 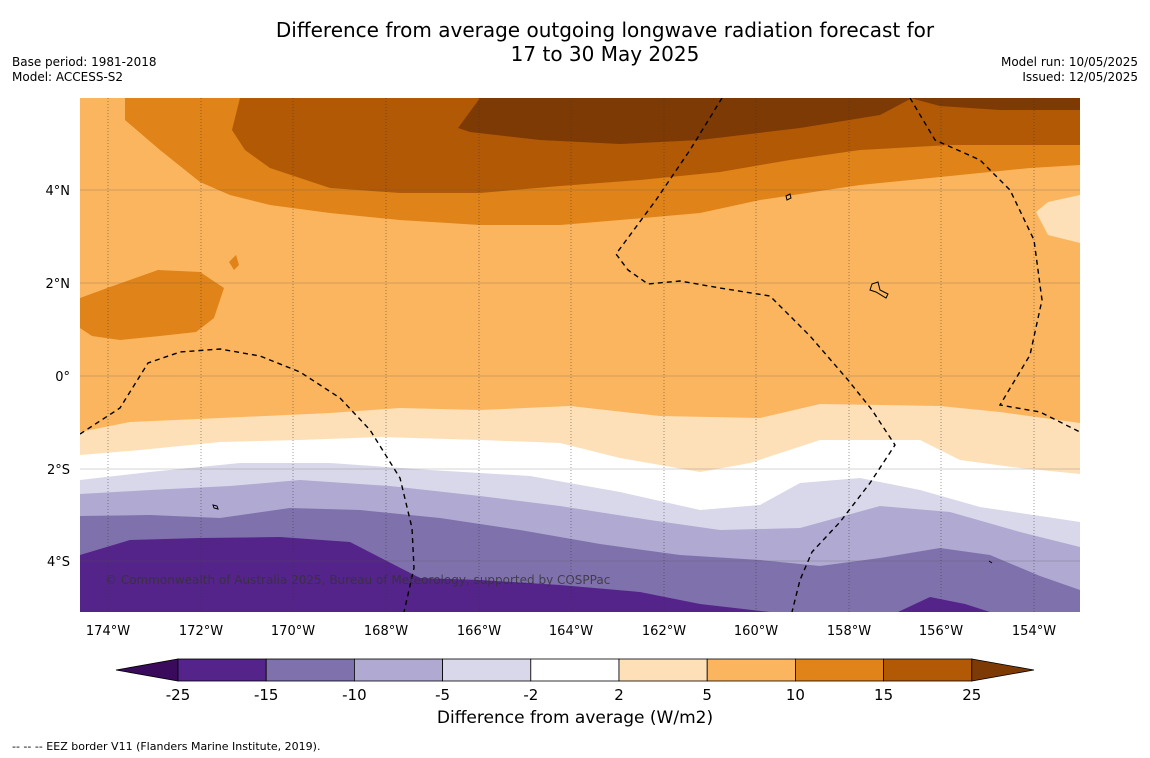 What do you see at coordinates (575, 718) in the screenshot?
I see `colorbar-title: Difference from average (W/m2)` at bounding box center [575, 718].